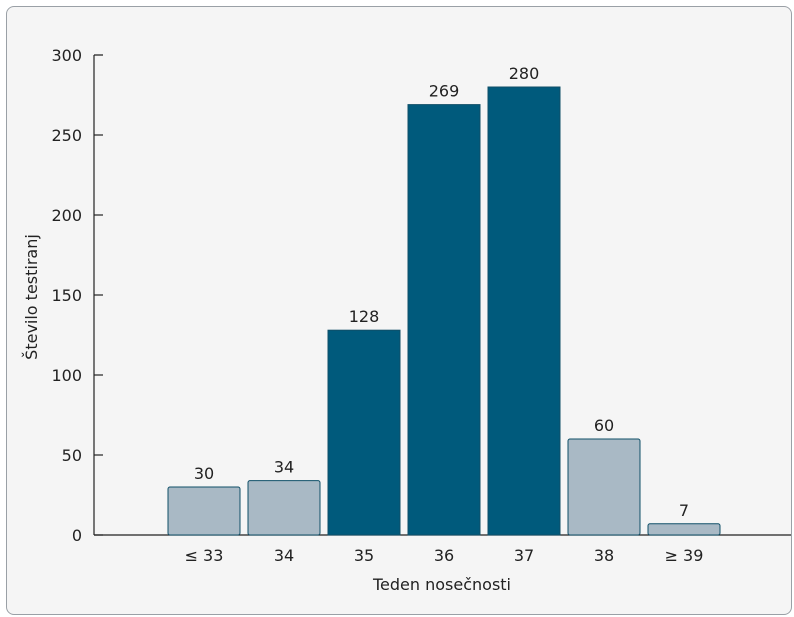 The image size is (794, 617). I want to click on data-label: 269, so click(444, 91).